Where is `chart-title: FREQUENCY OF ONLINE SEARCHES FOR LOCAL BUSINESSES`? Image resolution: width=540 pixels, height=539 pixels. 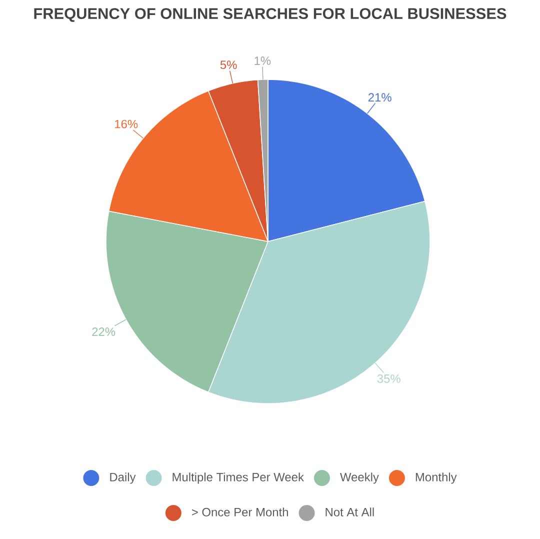 chart-title: FREQUENCY OF ONLINE SEARCHES FOR LOCAL BUSINESSES is located at coordinates (270, 15).